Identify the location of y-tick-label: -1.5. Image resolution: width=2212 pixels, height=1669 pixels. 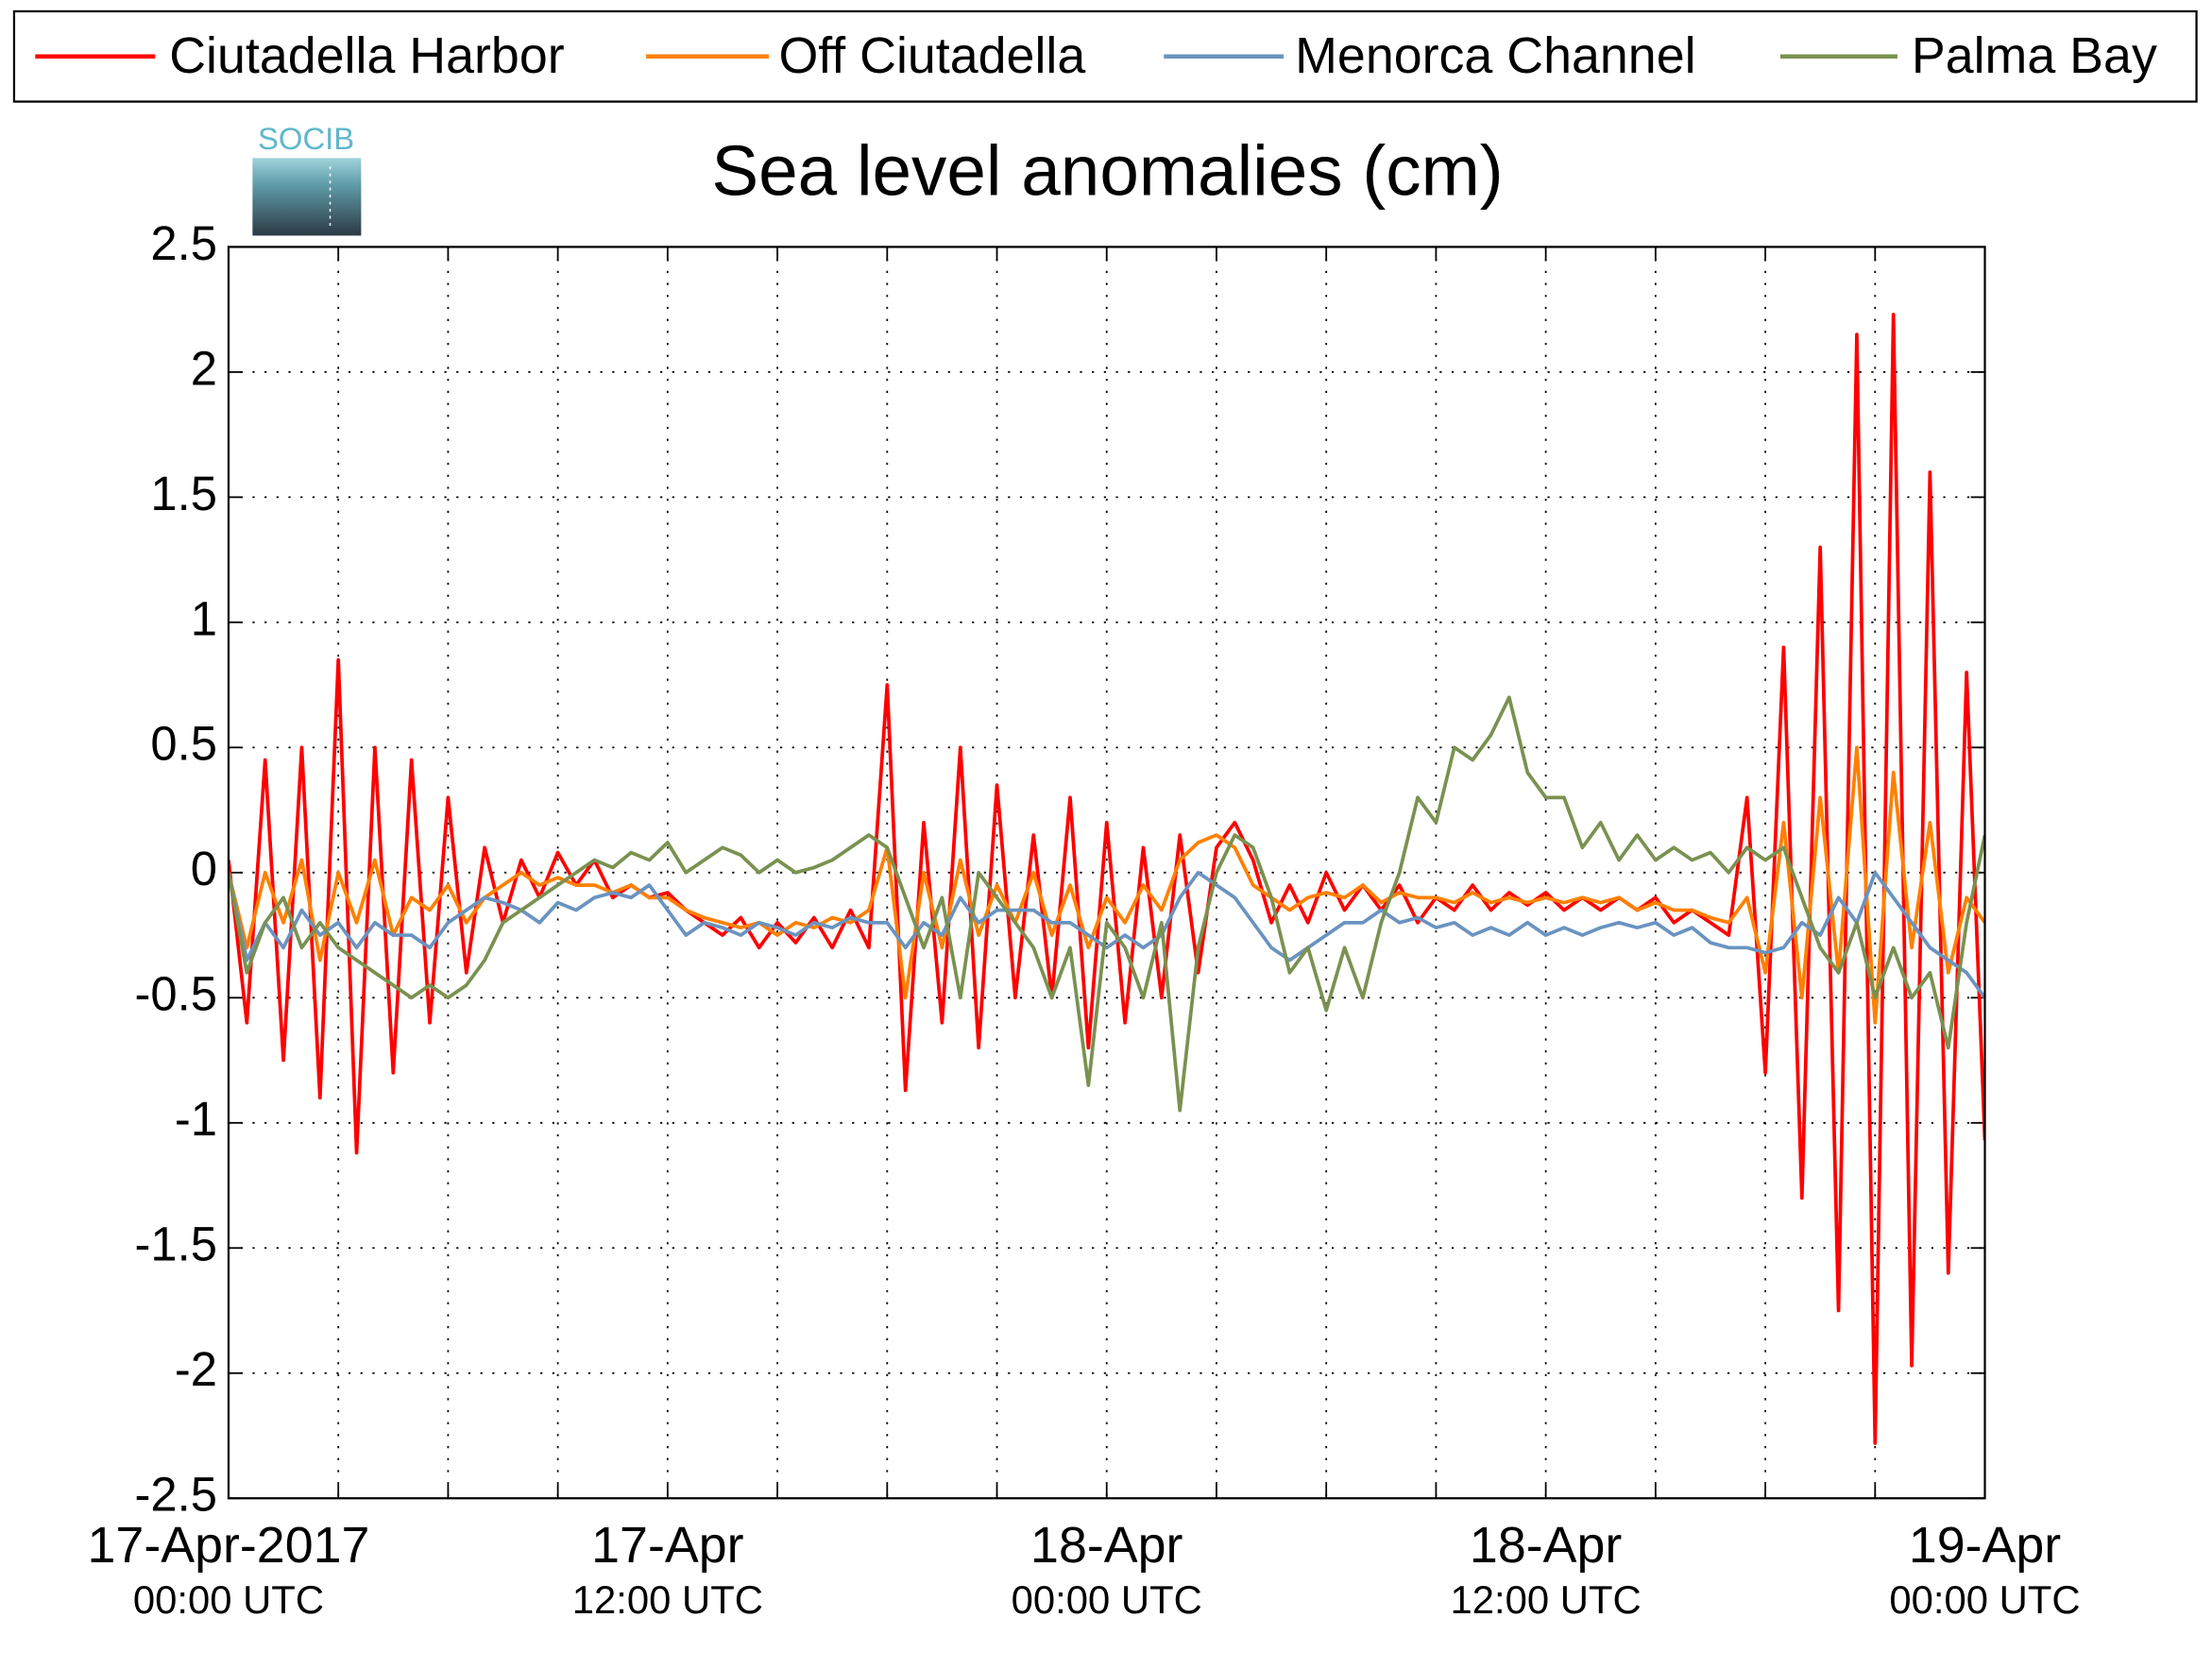
(176, 1245).